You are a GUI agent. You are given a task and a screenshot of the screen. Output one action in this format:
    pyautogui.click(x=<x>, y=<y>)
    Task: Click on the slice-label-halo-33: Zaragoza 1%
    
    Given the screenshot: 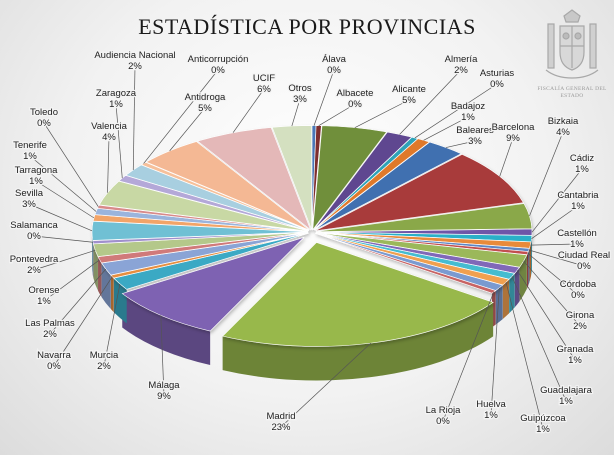 What is the action you would take?
    pyautogui.click(x=116, y=99)
    